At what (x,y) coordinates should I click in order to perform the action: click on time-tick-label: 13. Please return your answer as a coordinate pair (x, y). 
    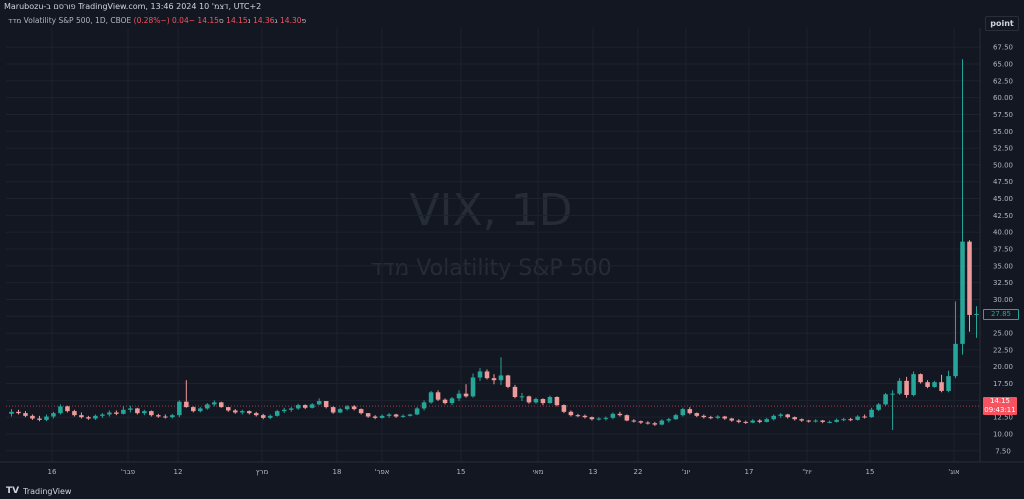
    Looking at the image, I should click on (593, 472).